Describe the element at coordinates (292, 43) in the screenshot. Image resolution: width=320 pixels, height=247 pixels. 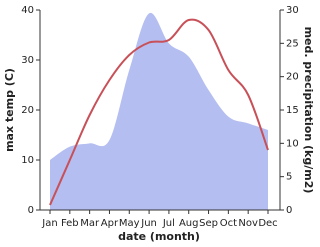
I see `y2-tick-label: 25` at that location.